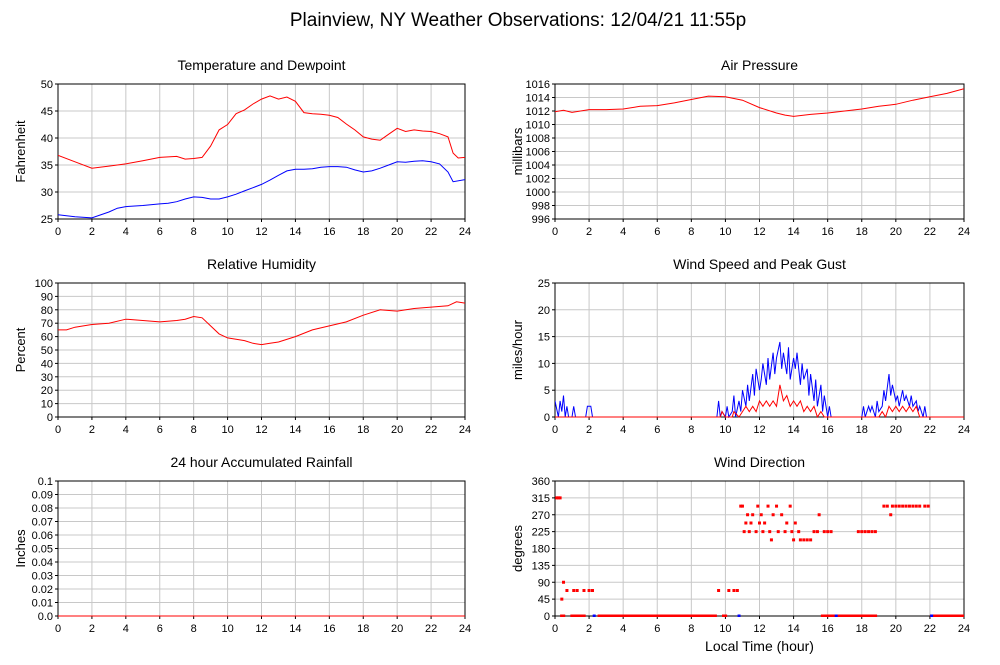 This screenshot has height=665, width=1000. What do you see at coordinates (47, 297) in the screenshot?
I see `y-tick-label: 90` at bounding box center [47, 297].